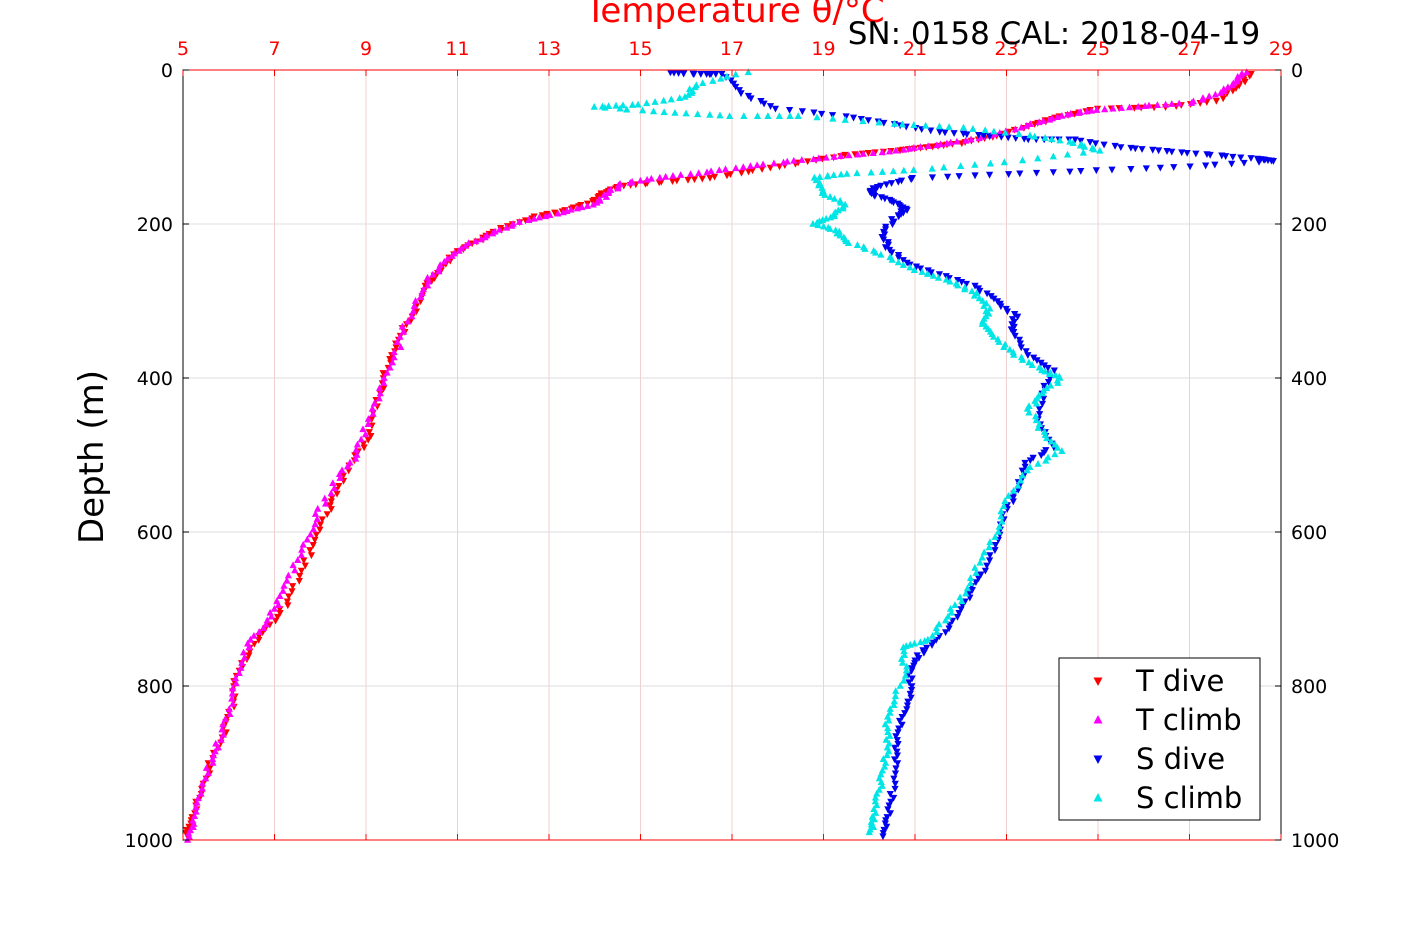  I want to click on legend-box, so click(1159, 739).